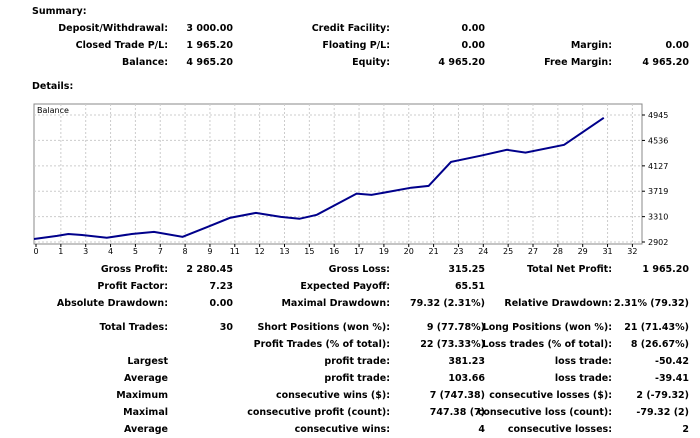  What do you see at coordinates (121, 45) in the screenshot?
I see `summary-label: Closed Trade P/L:` at bounding box center [121, 45].